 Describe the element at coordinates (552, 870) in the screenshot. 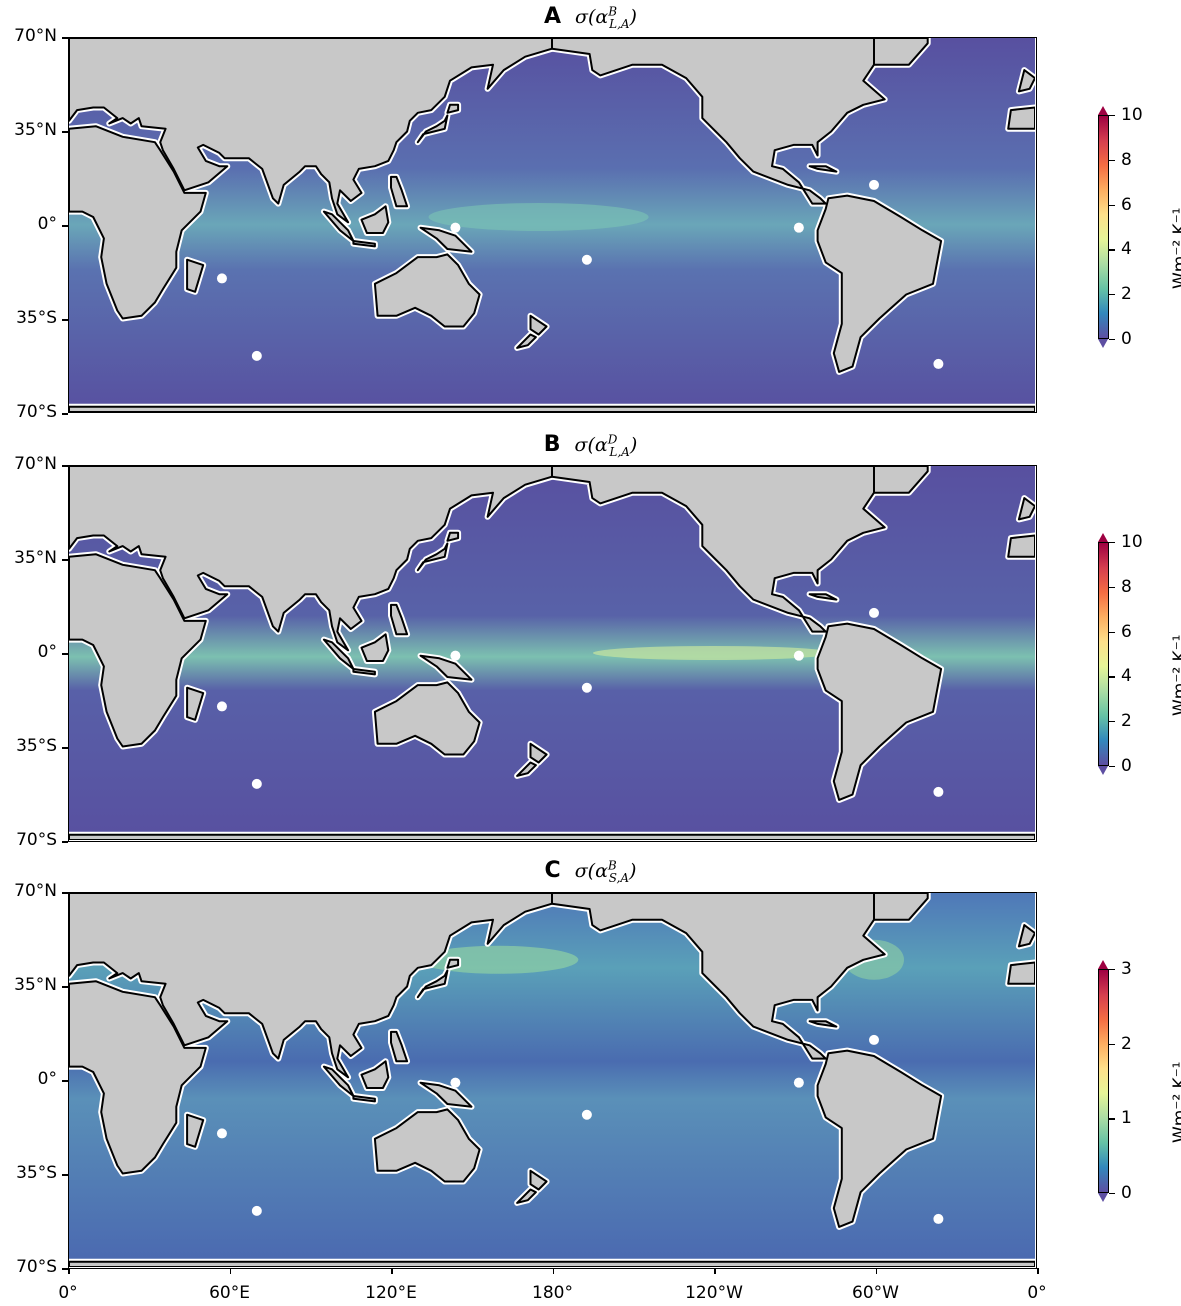

I see `panel-c-letter: C` at that location.